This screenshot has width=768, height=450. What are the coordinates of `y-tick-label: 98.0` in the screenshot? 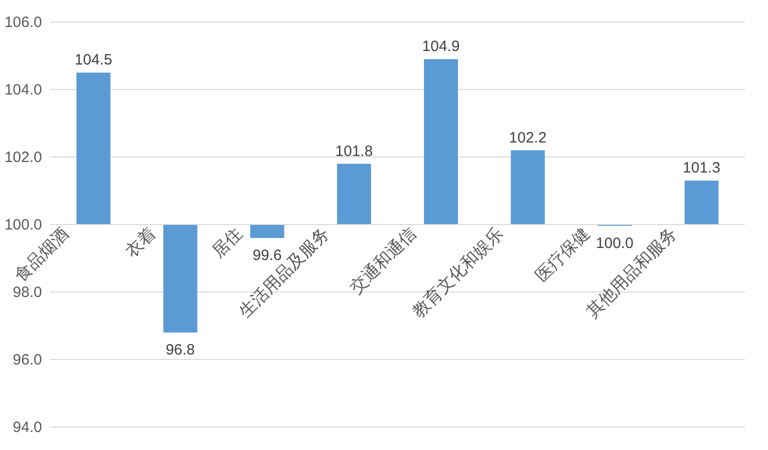 It's located at (27, 292).